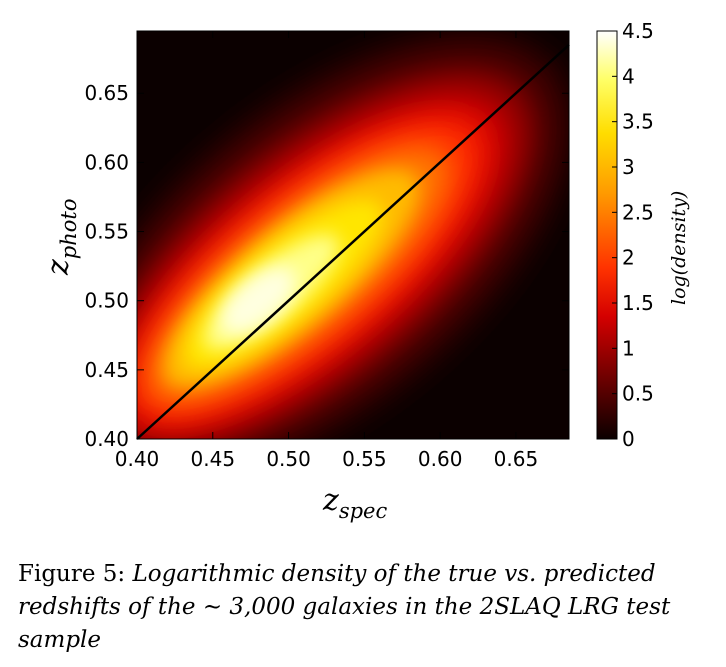 The image size is (726, 667). What do you see at coordinates (638, 31) in the screenshot?
I see `colorbar-tick-label: 4.5` at bounding box center [638, 31].